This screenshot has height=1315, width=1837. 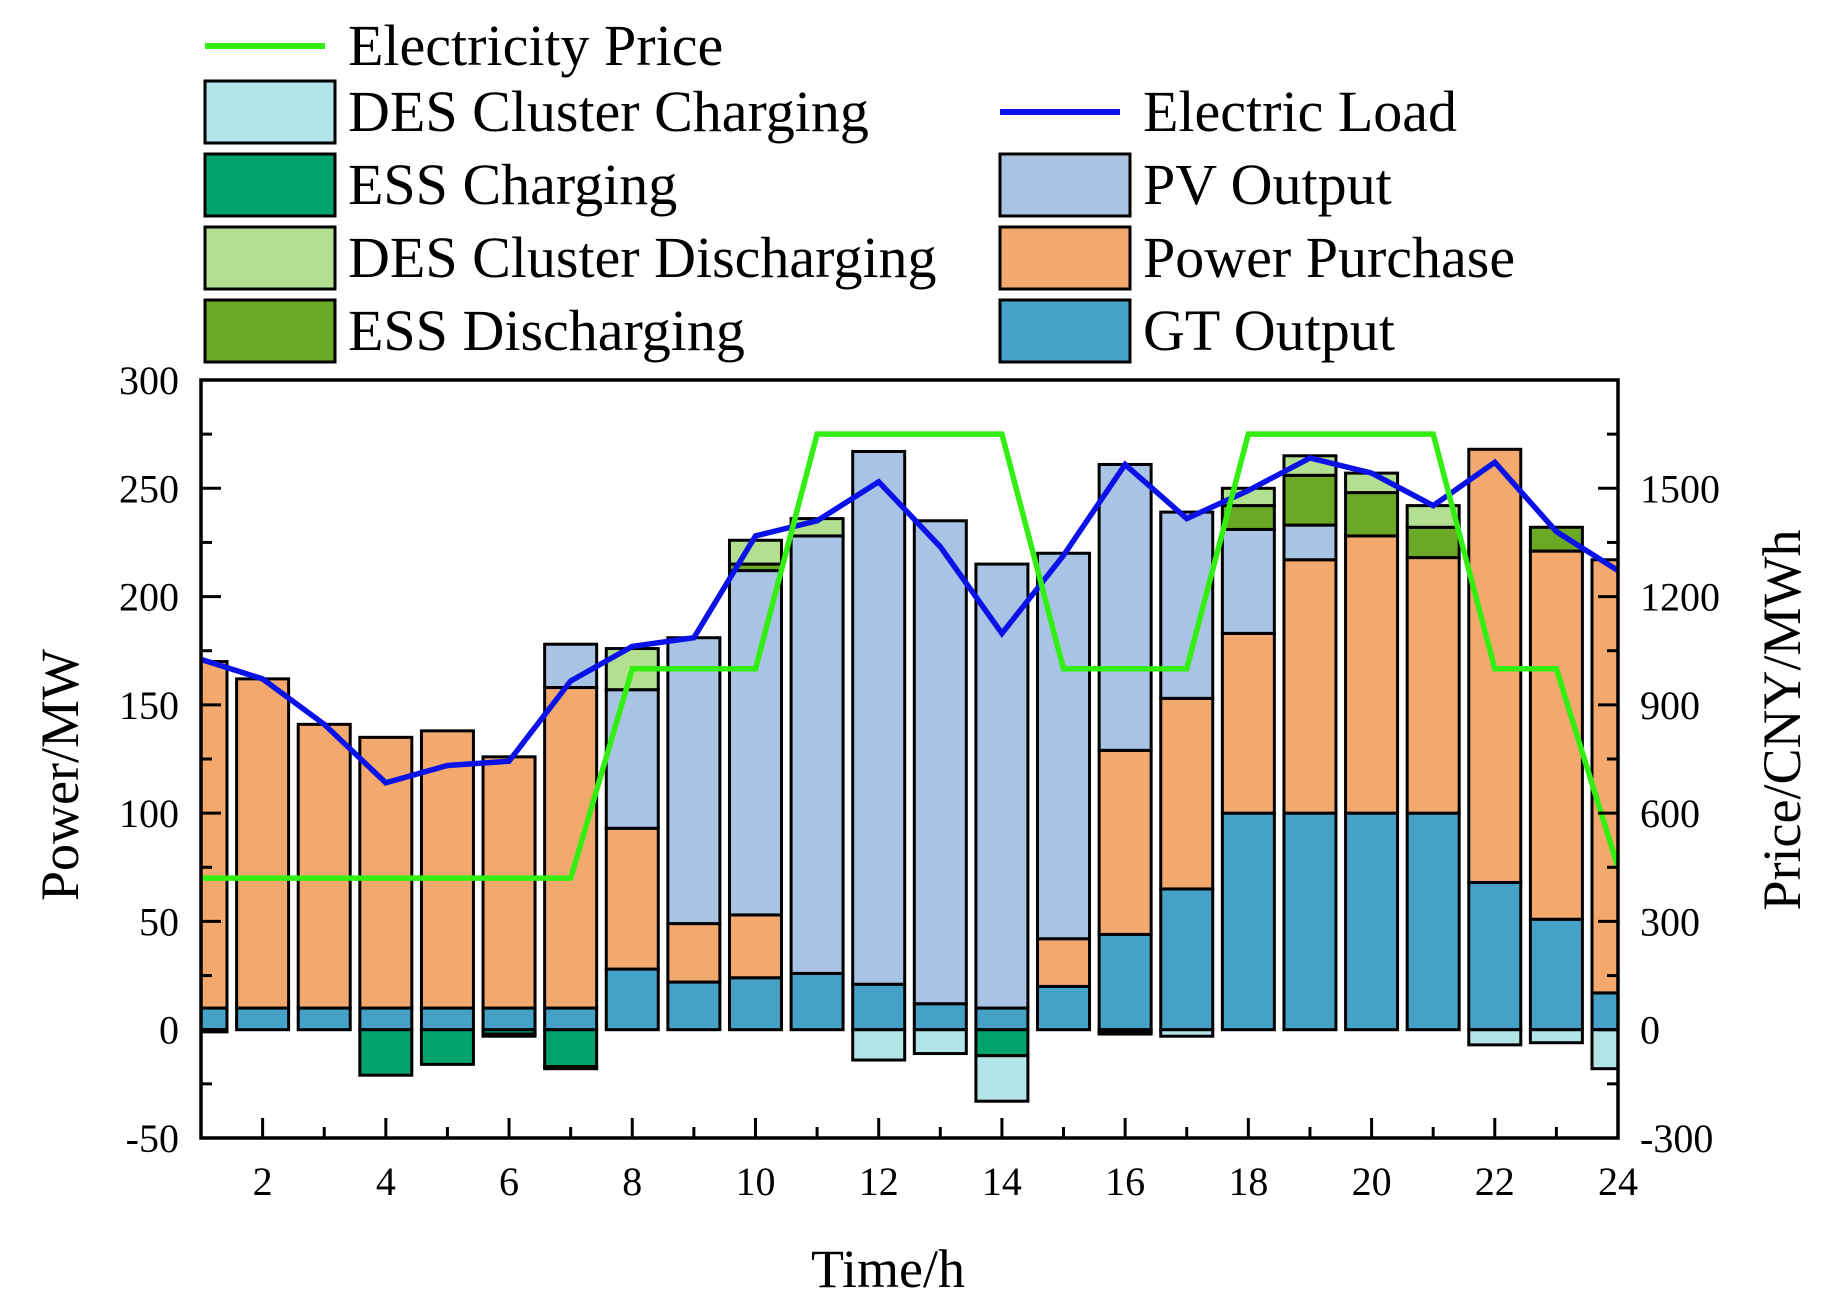 What do you see at coordinates (386, 1181) in the screenshot?
I see `x-tick-label-4: 4` at bounding box center [386, 1181].